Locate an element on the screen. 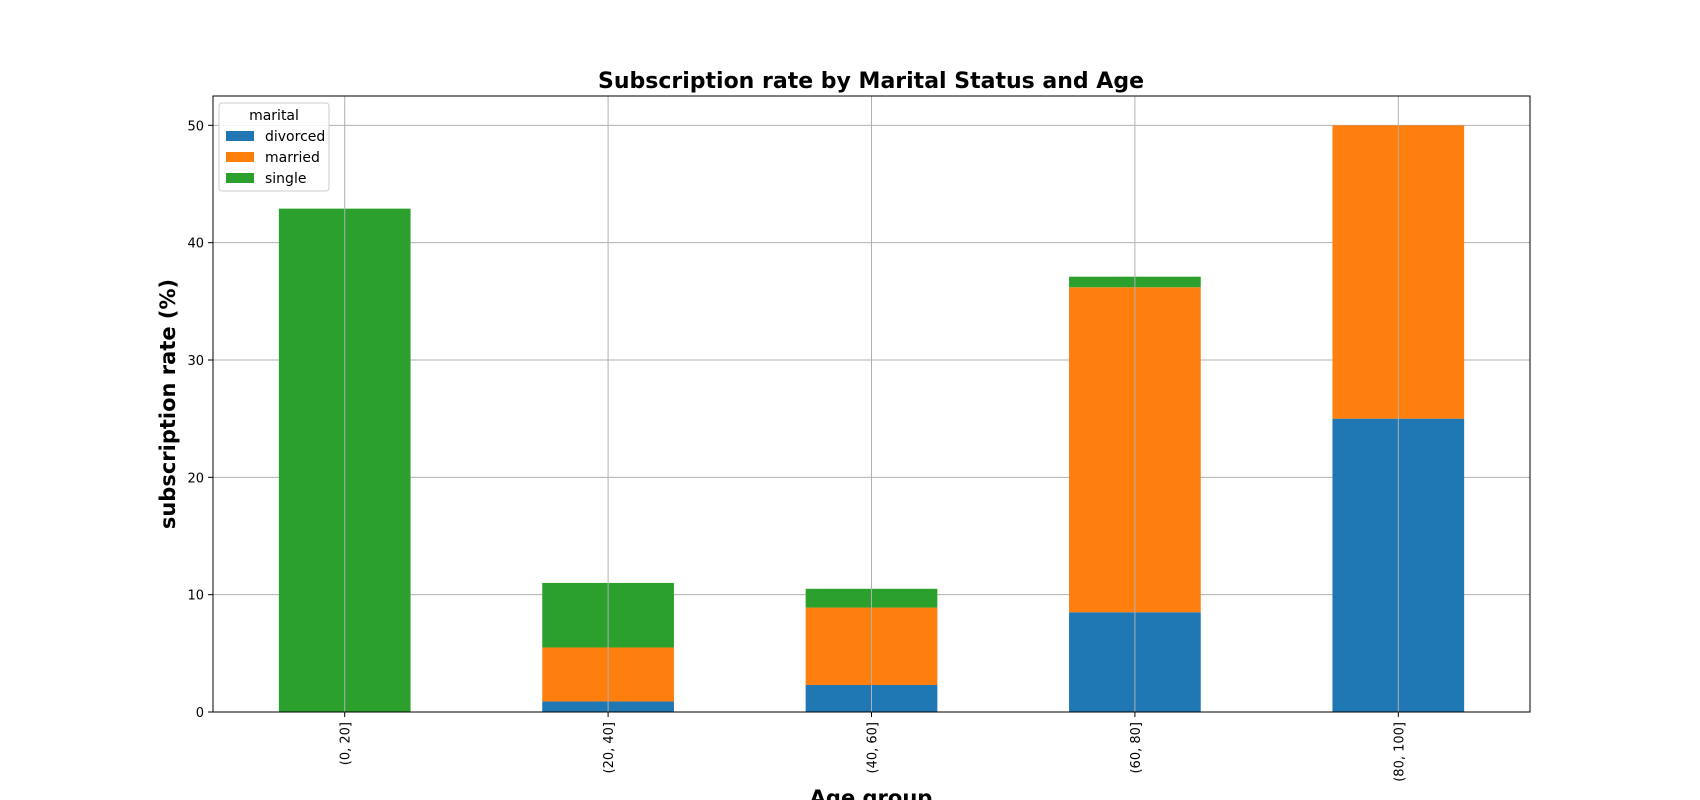 The width and height of the screenshot is (1700, 800). x-tick-label: (80, 100] is located at coordinates (1399, 752).